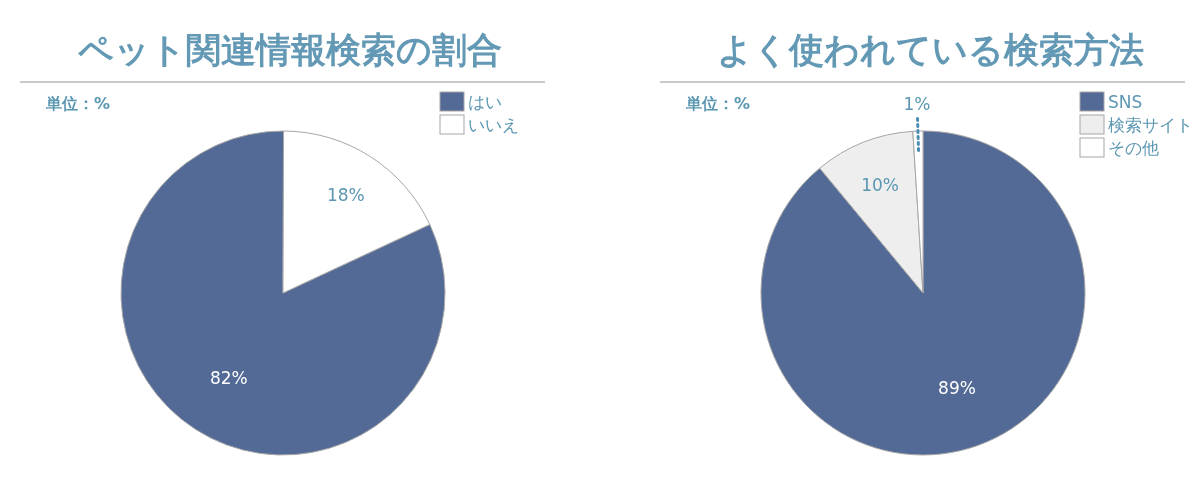  I want to click on chart-title: ペット関連情報検索の割合, so click(289, 50).